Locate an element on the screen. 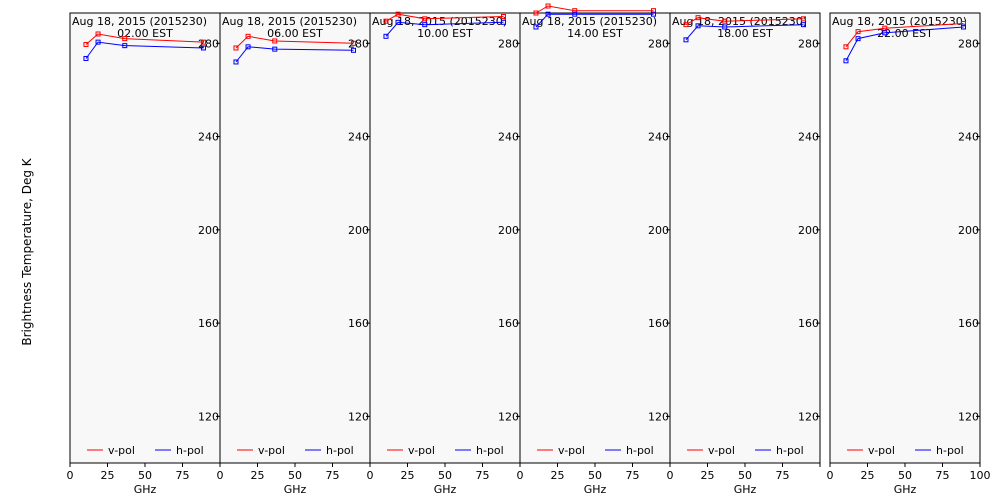  panel-time: 18.00 EST is located at coordinates (745, 33).